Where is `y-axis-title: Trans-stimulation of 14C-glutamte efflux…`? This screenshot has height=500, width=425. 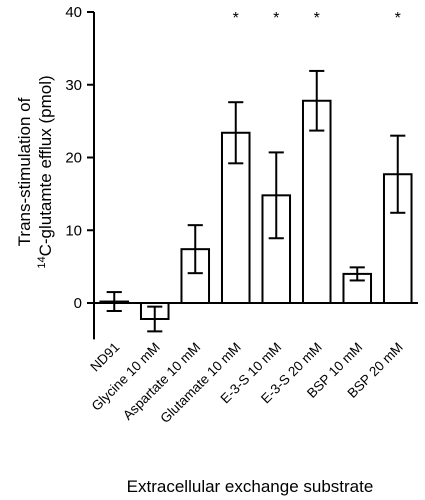
y-axis-title: Trans-stimulation of 14C-glutamte efflux… is located at coordinates (35, 171).